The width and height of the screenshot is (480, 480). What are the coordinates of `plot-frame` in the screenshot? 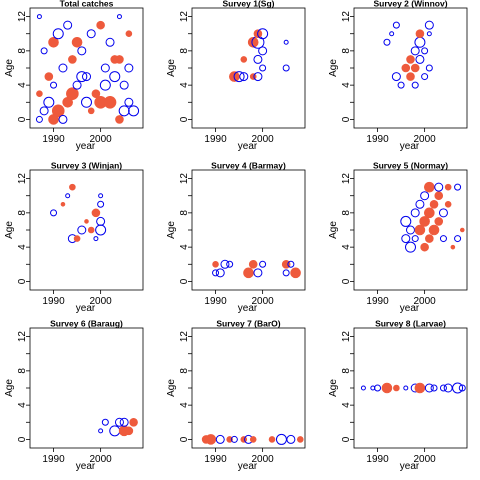 It's located at (86, 68).